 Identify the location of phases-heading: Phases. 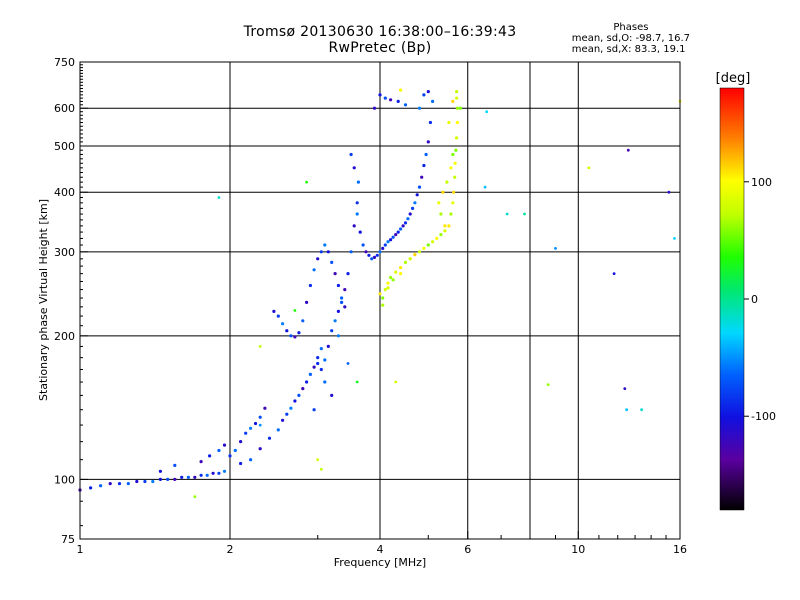
(631, 27).